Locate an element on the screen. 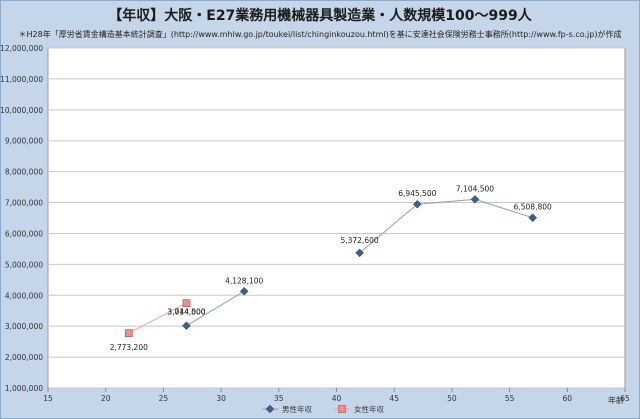 The height and width of the screenshot is (419, 640). data-label: 5,372,600 is located at coordinates (359, 240).